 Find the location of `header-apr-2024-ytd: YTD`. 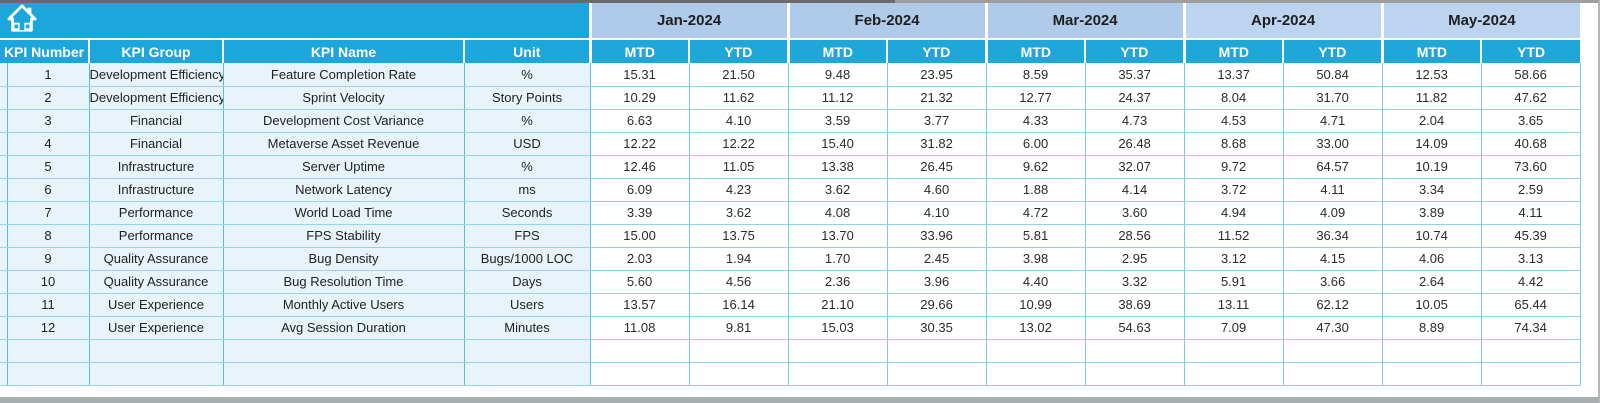

header-apr-2024-ytd: YTD is located at coordinates (1332, 51).